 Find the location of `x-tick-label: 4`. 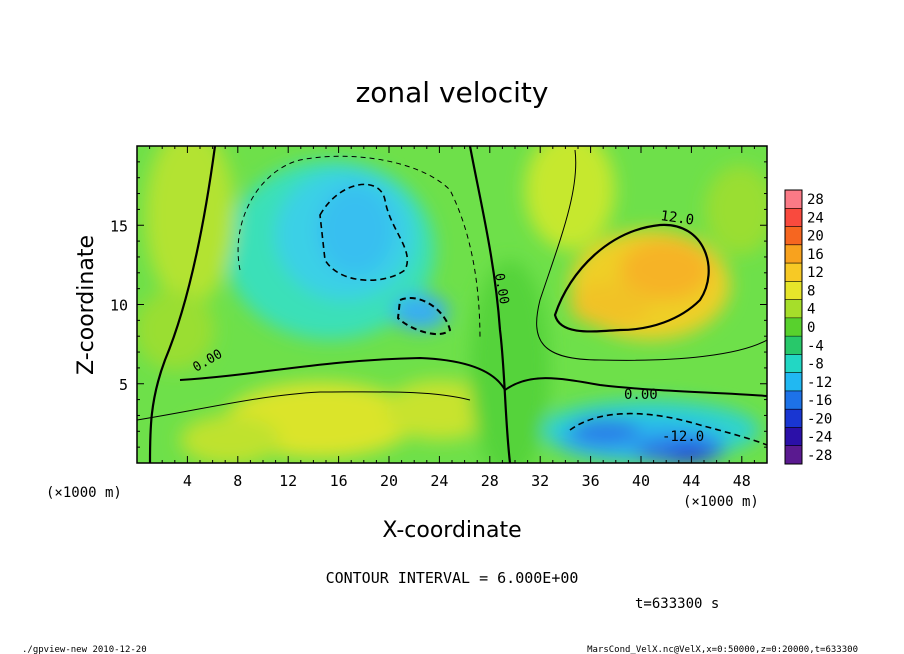

x-tick-label: 4 is located at coordinates (187, 481).